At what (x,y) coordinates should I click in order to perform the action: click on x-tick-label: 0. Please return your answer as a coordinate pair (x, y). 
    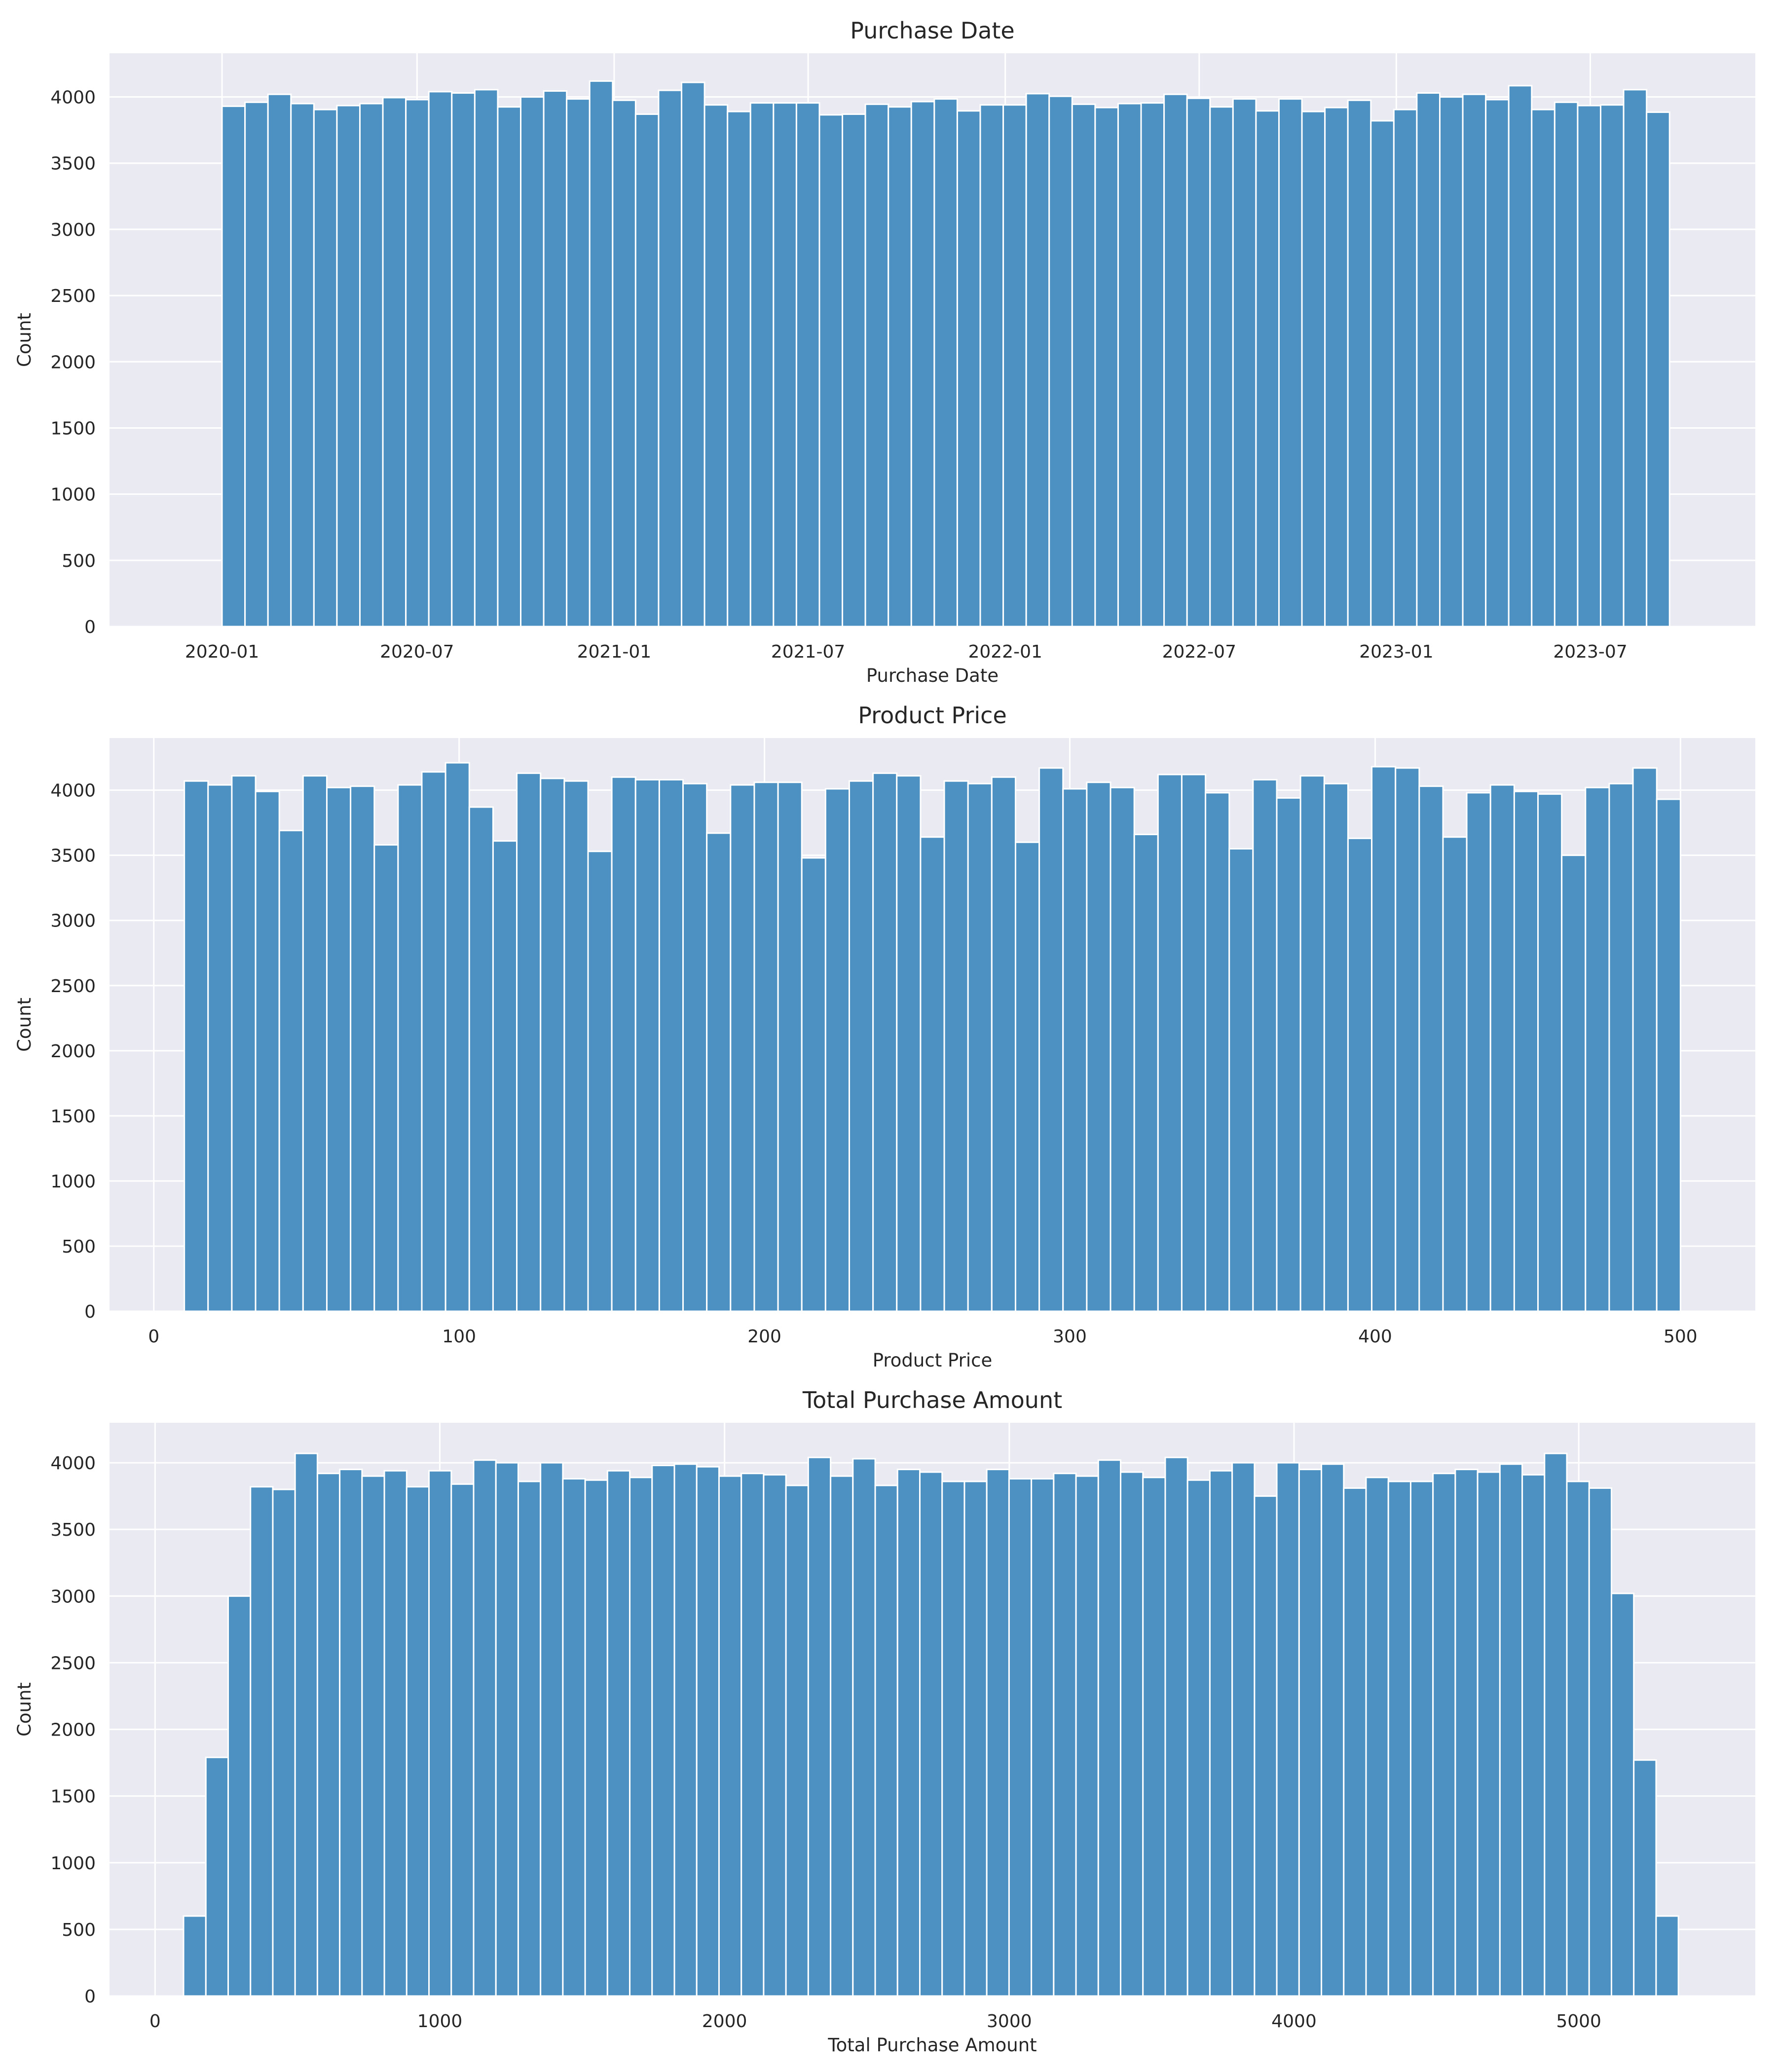
    Looking at the image, I should click on (155, 2022).